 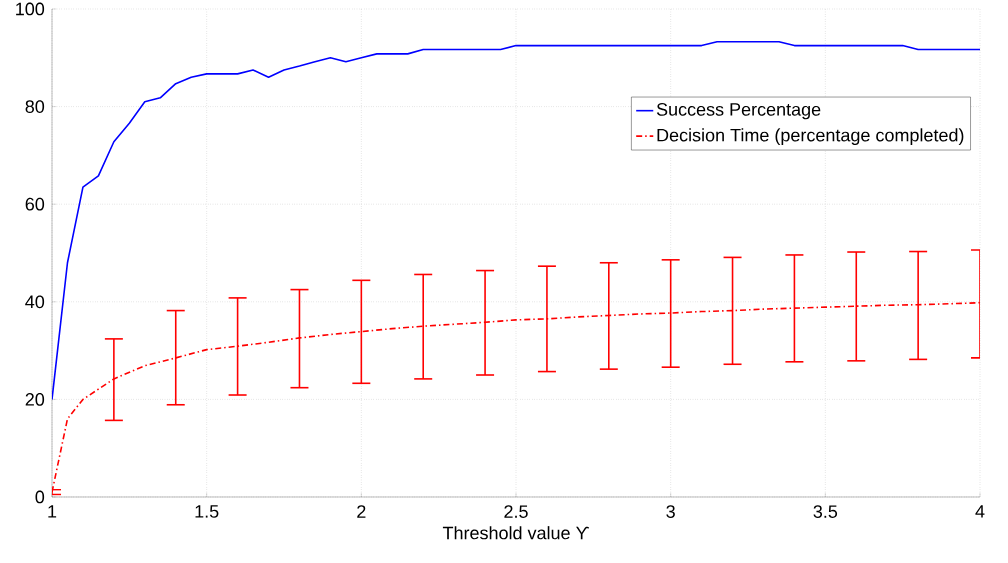 What do you see at coordinates (670, 511) in the screenshot?
I see `x-tick-label: 3` at bounding box center [670, 511].